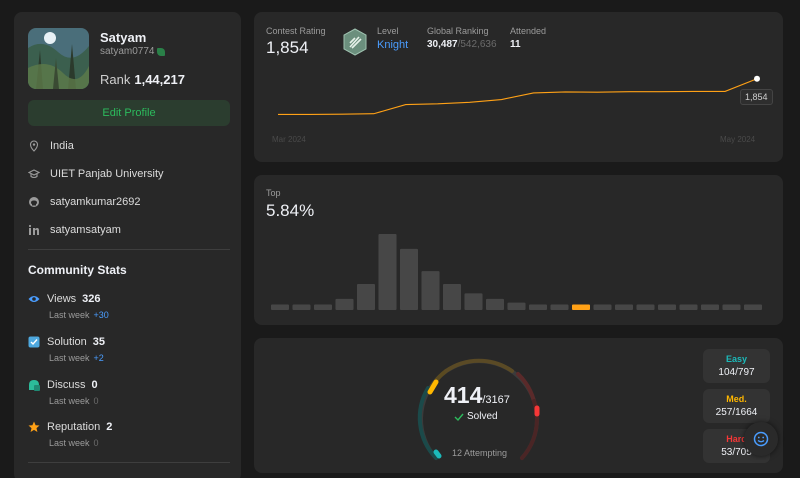 The height and width of the screenshot is (478, 800). I want to click on community-stats-title: Community Stats, so click(77, 270).